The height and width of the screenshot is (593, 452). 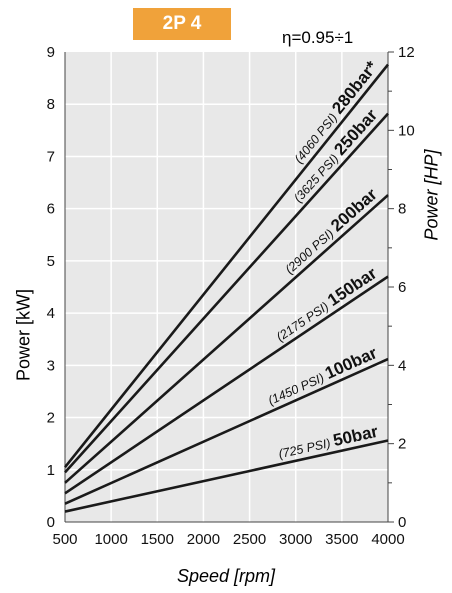 What do you see at coordinates (318, 37) in the screenshot?
I see `efficiency-annotation: η=0.95÷1` at bounding box center [318, 37].